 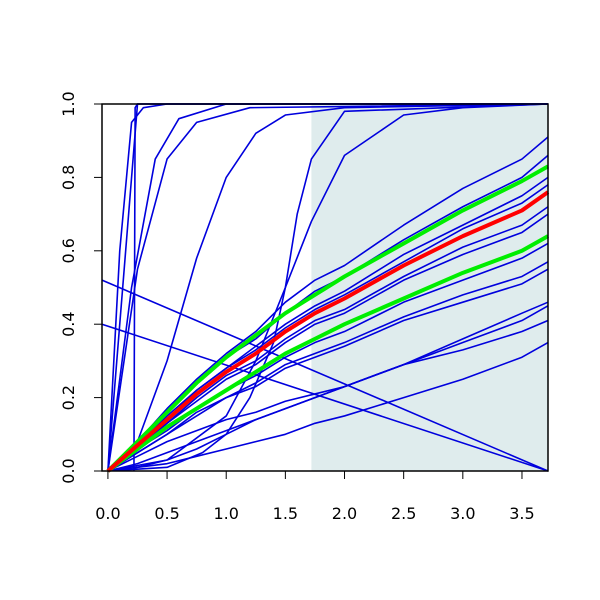 What do you see at coordinates (344, 513) in the screenshot?
I see `x-tick-label: 2.0` at bounding box center [344, 513].